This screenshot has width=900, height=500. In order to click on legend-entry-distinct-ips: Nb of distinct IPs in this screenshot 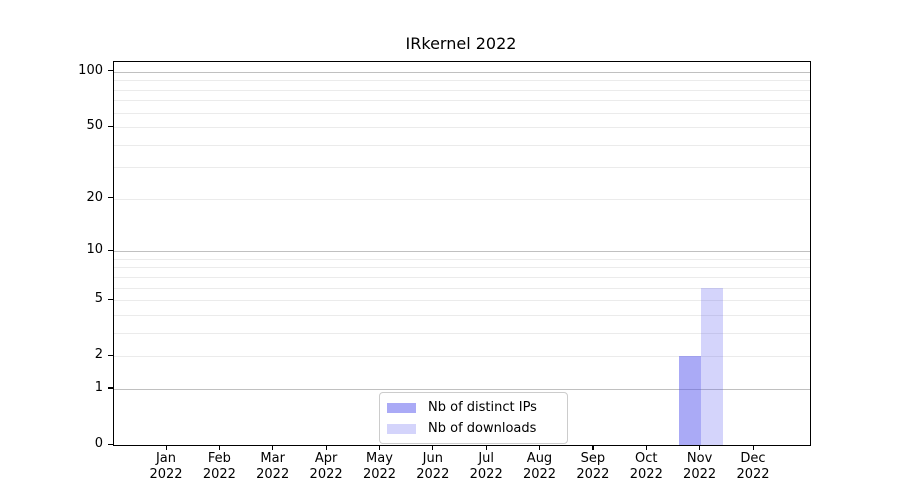, I will do `click(473, 407)`.